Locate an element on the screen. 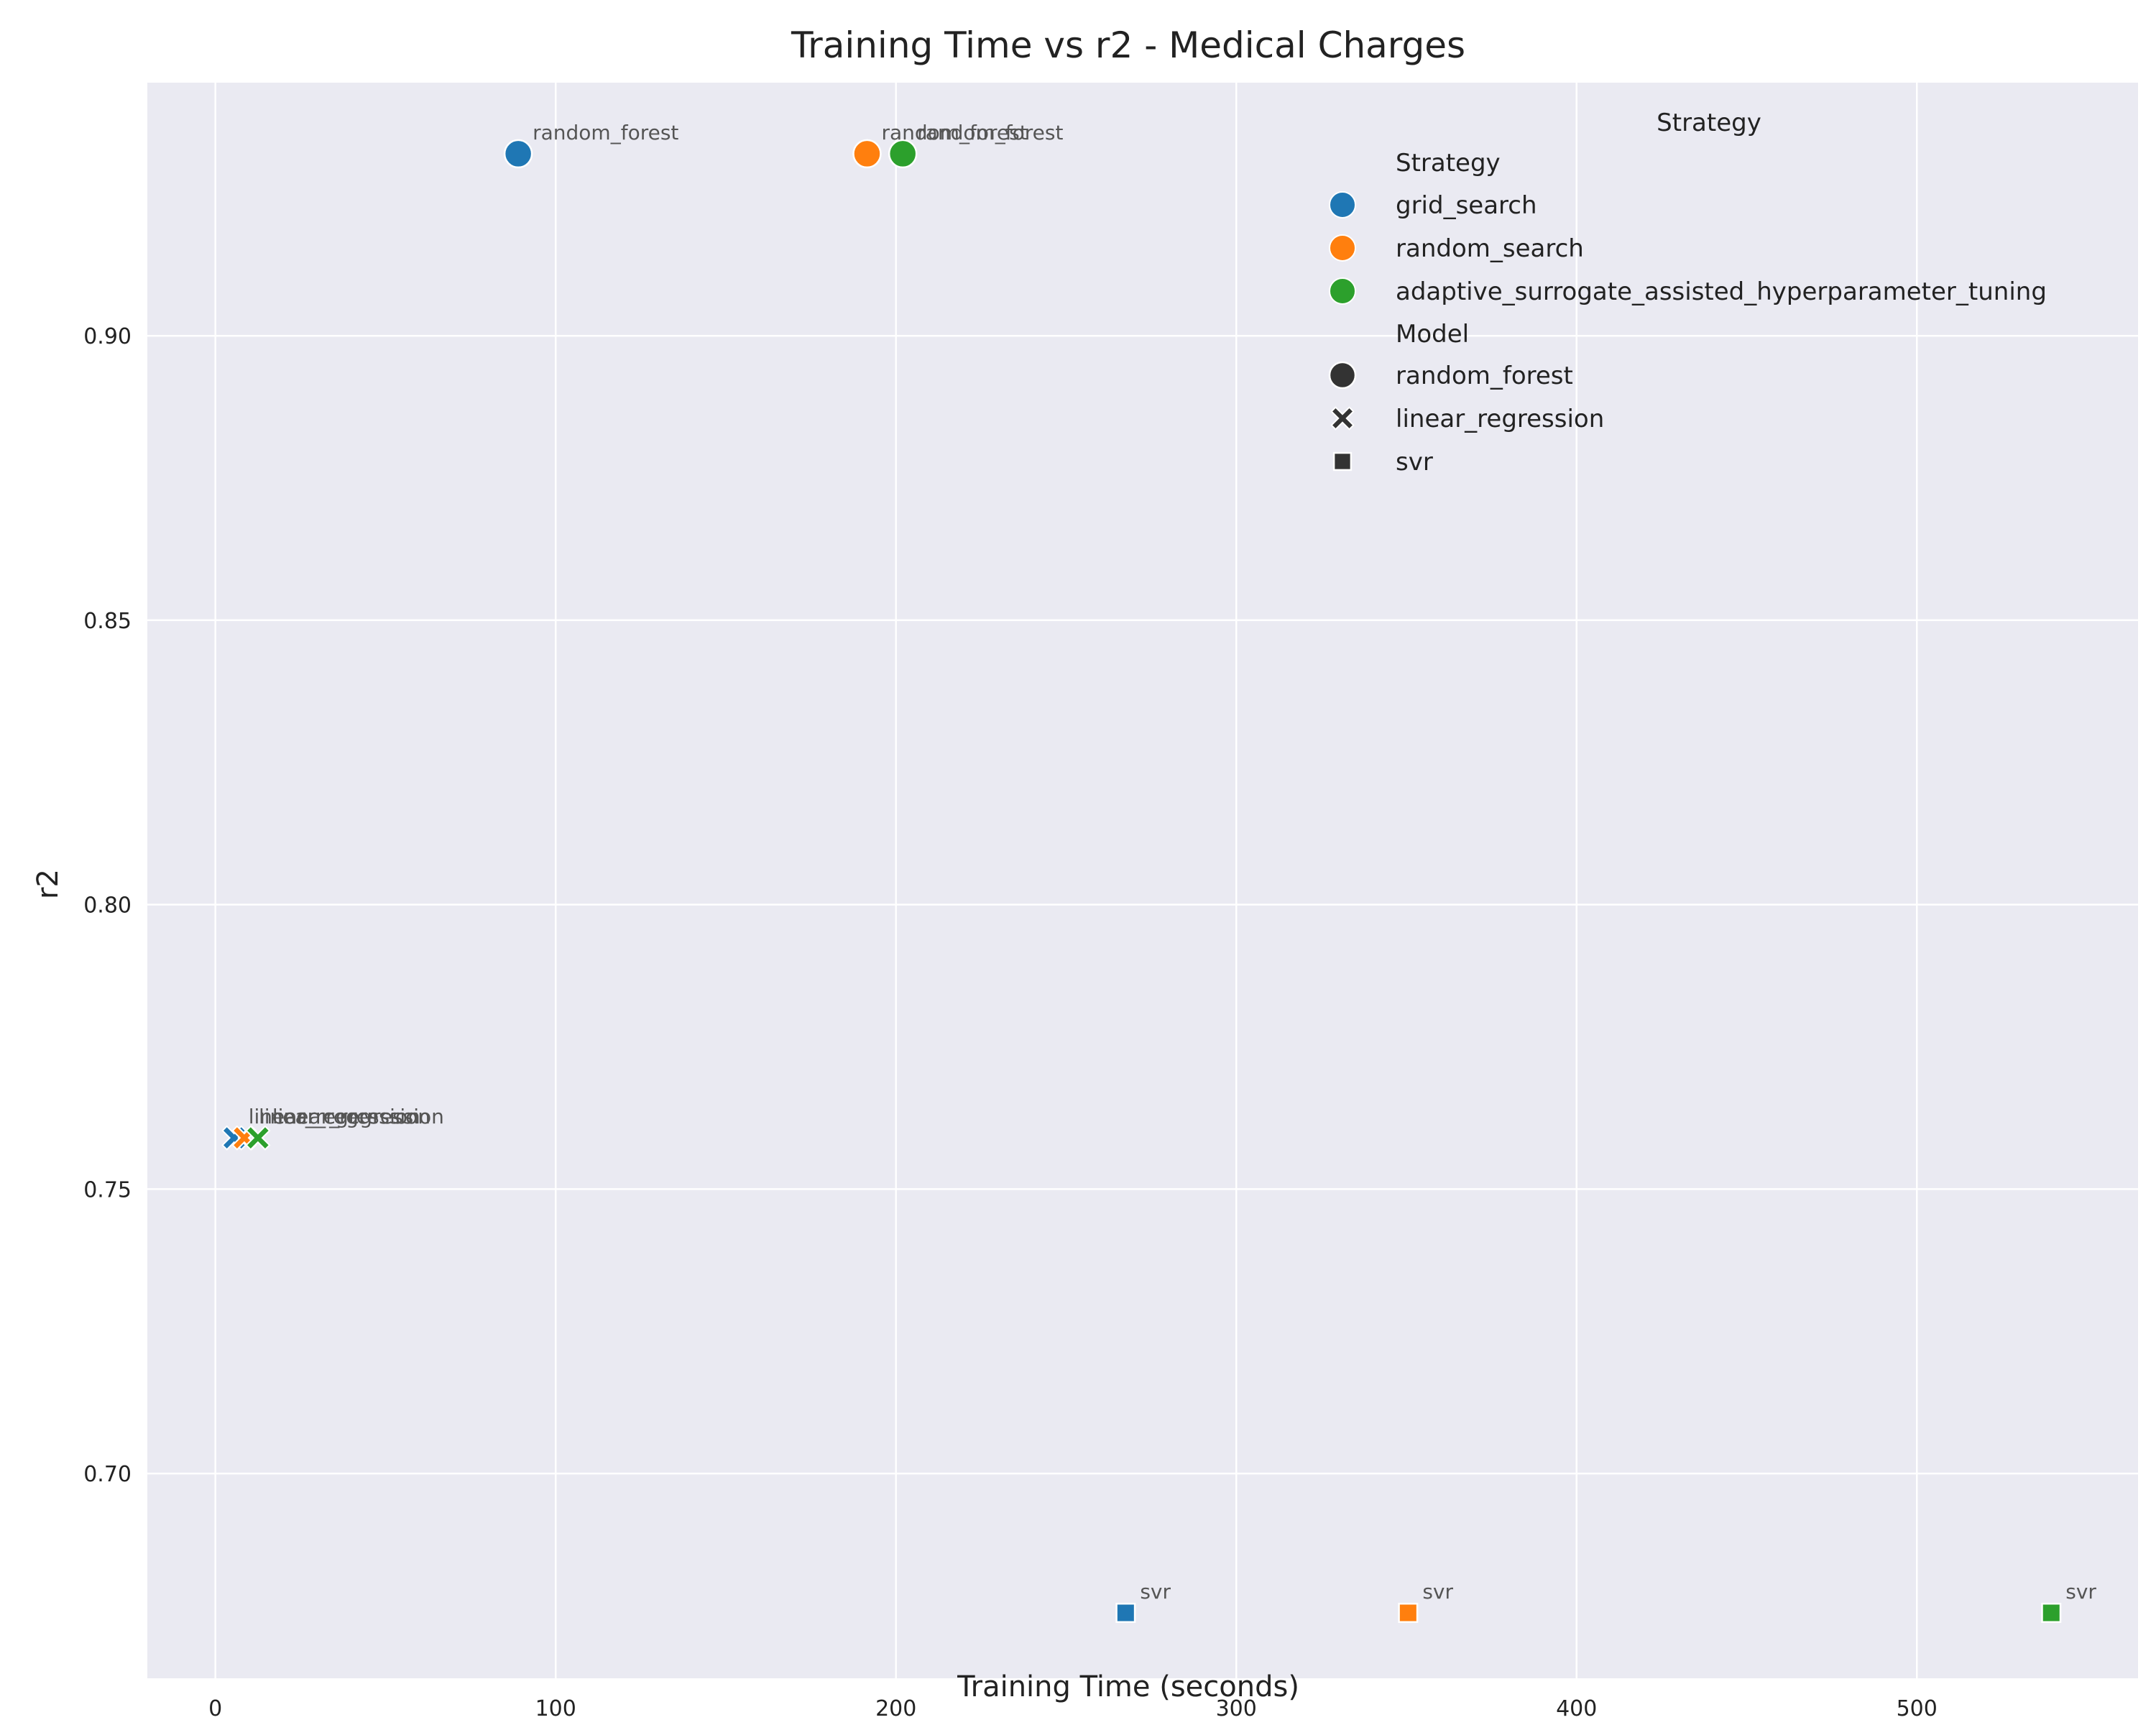 The height and width of the screenshot is (1725, 2156). legend-label-model: svr is located at coordinates (1414, 462).